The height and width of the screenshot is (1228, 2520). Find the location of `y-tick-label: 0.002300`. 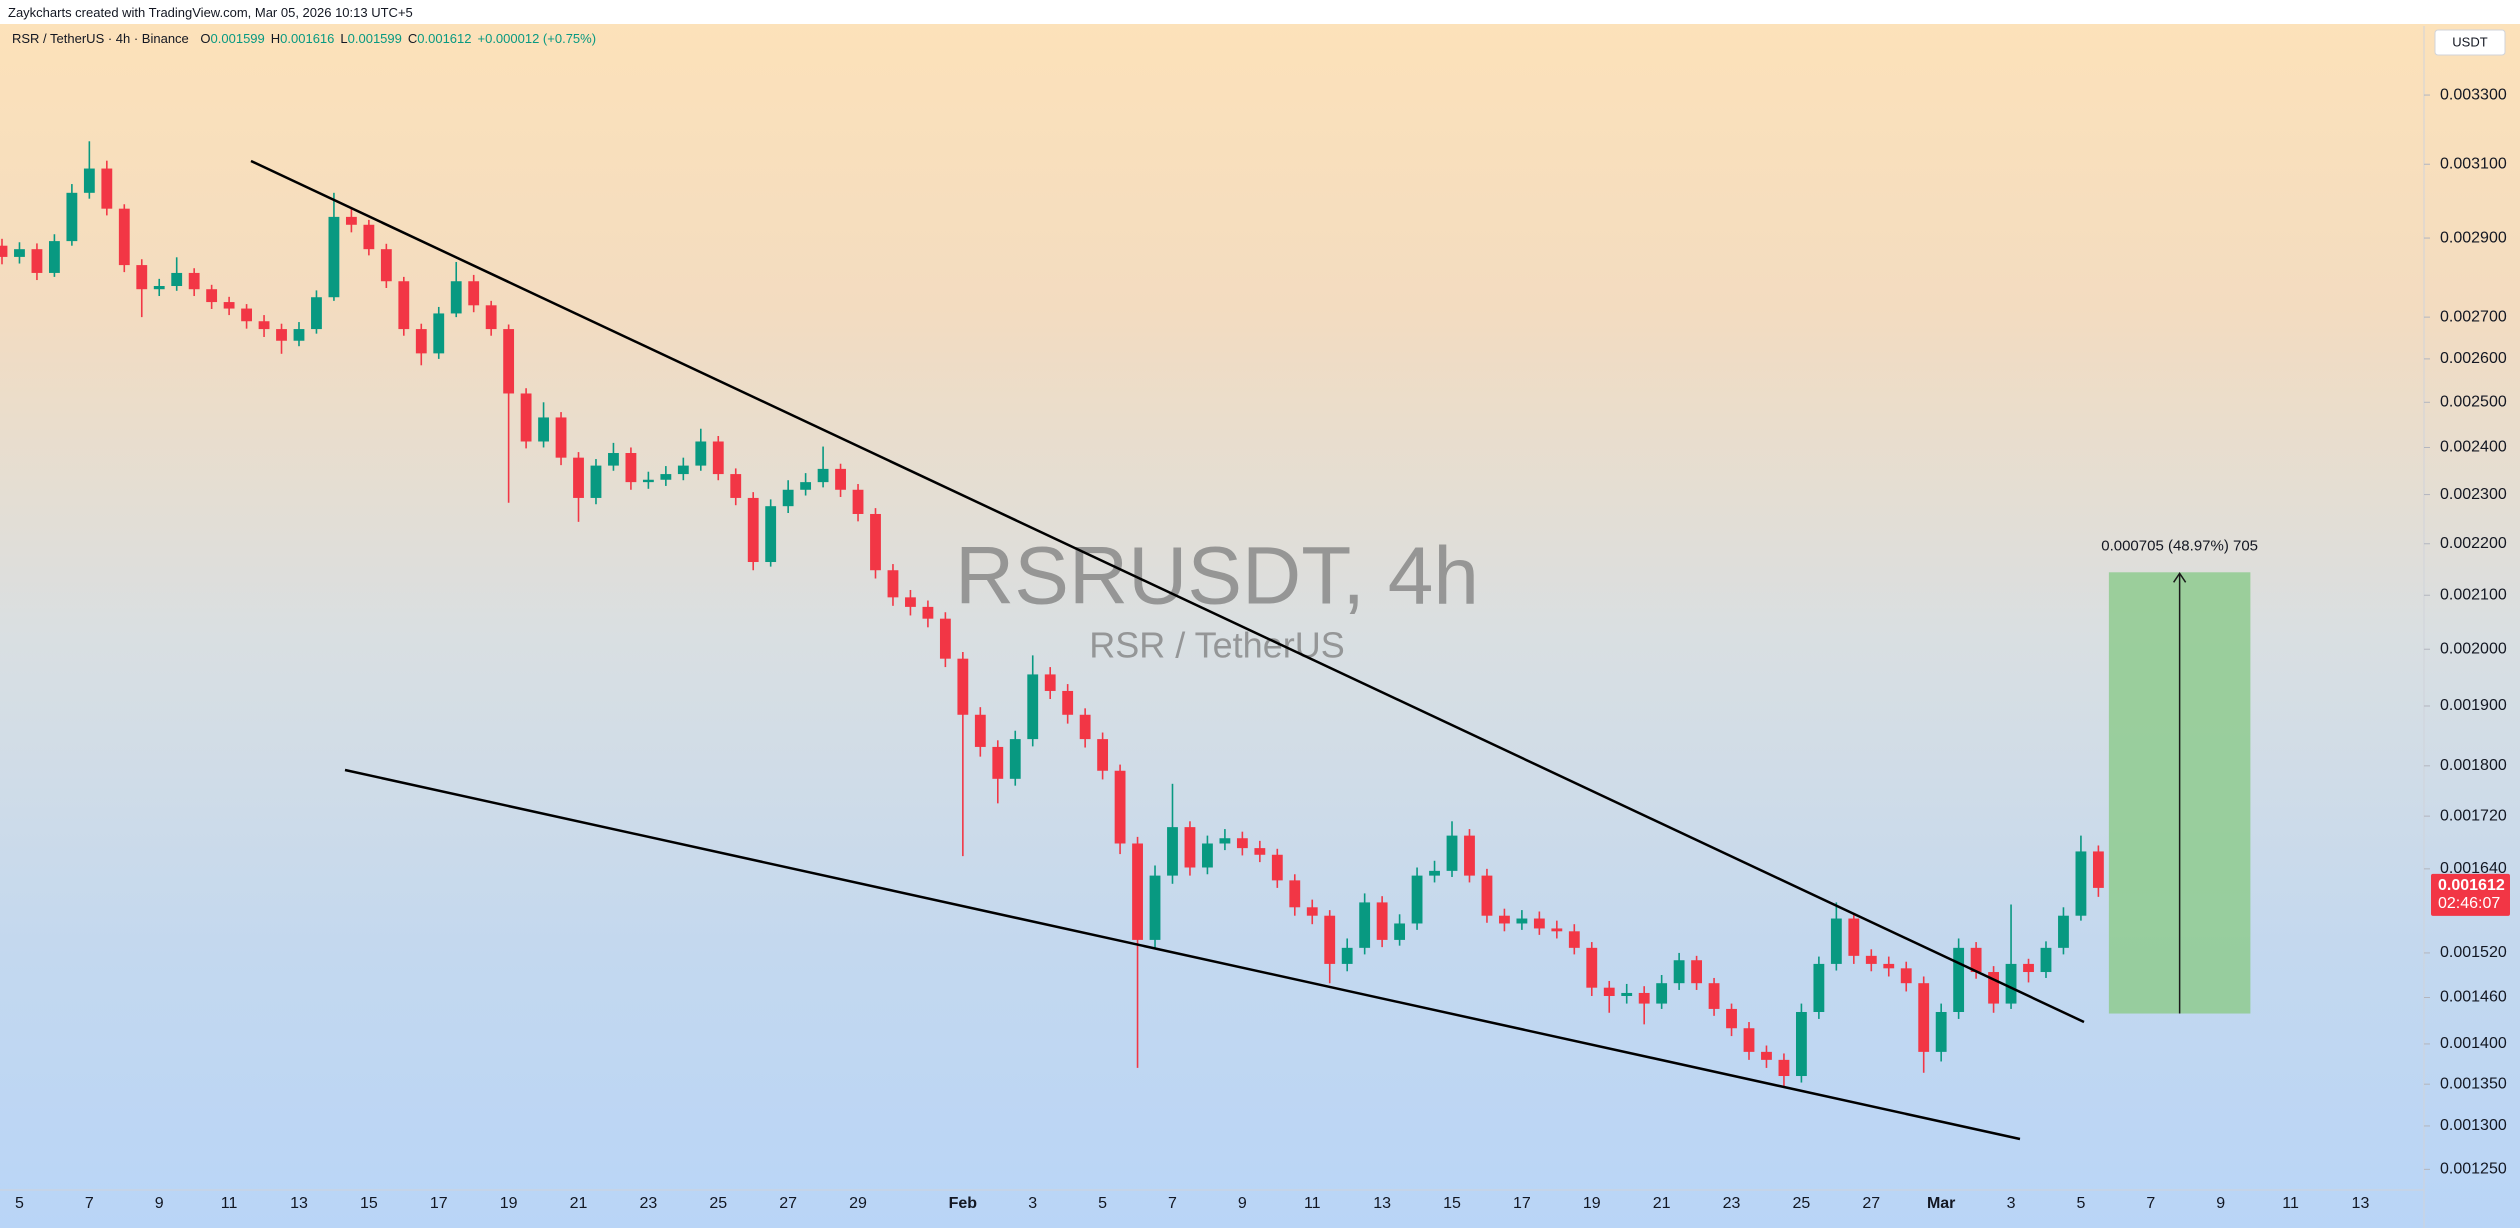

y-tick-label: 0.002300 is located at coordinates (2473, 494).